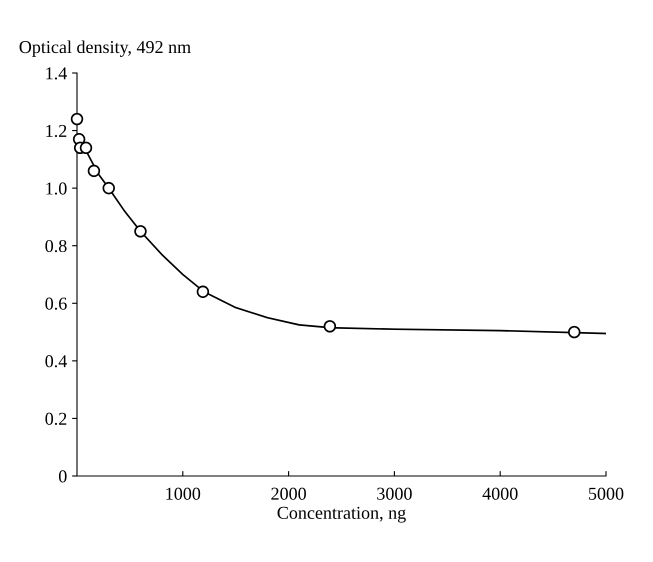 This screenshot has width=653, height=562. I want to click on y-tick-label: 0.2, so click(55, 418).